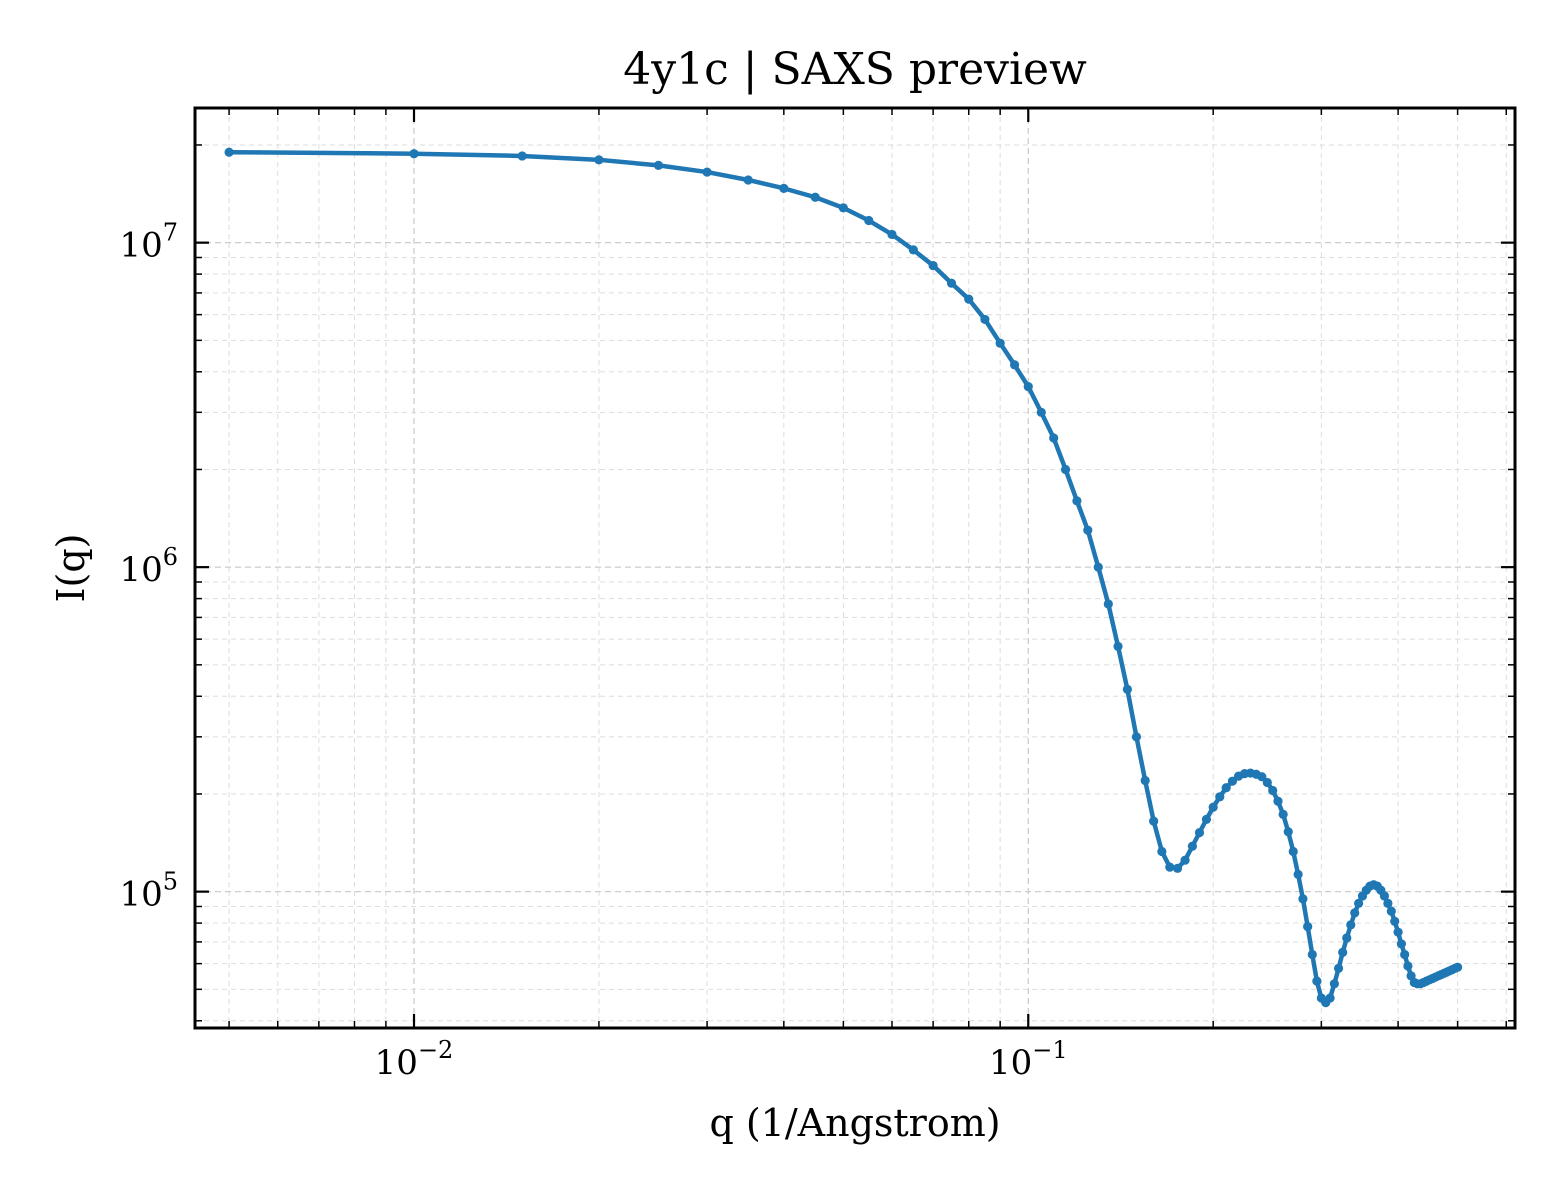  What do you see at coordinates (414, 1059) in the screenshot?
I see `x-tick-label: 10⁻²` at bounding box center [414, 1059].